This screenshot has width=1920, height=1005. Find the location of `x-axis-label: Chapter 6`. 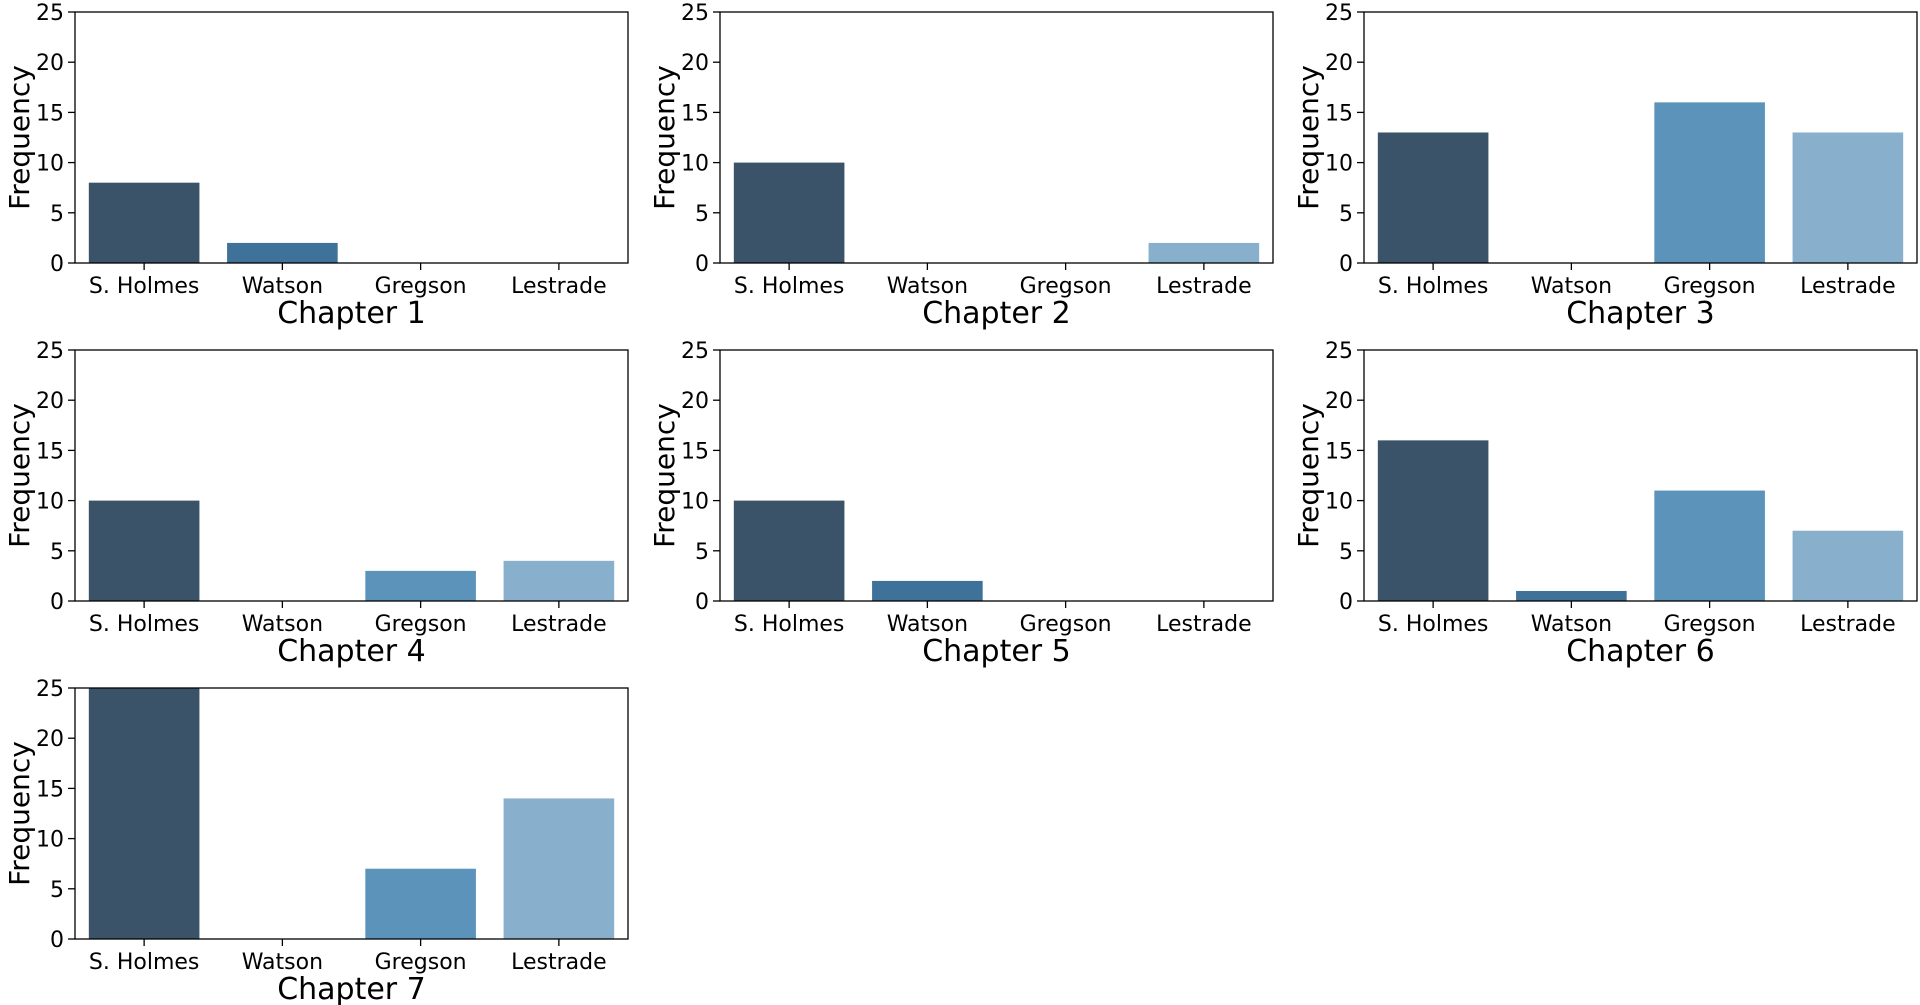

x-axis-label: Chapter 6 is located at coordinates (1640, 651).